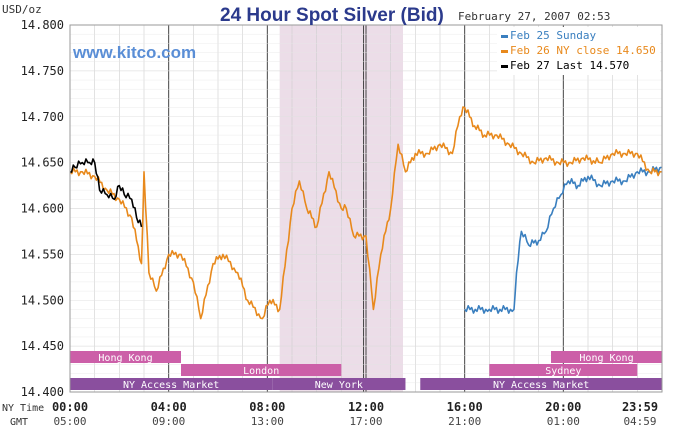 This screenshot has height=428, width=675. I want to click on legend-box, so click(578, 51).